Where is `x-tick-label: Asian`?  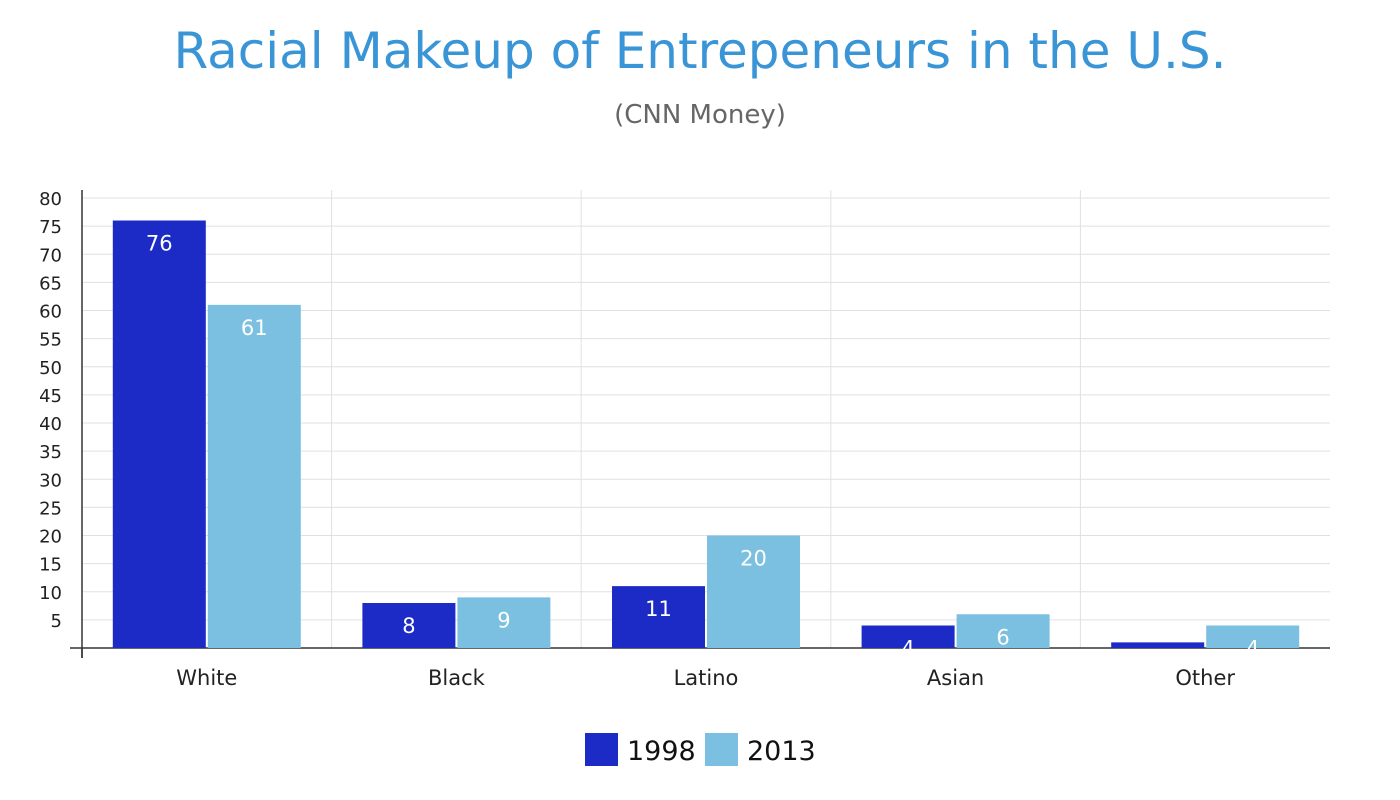 x-tick-label: Asian is located at coordinates (955, 678).